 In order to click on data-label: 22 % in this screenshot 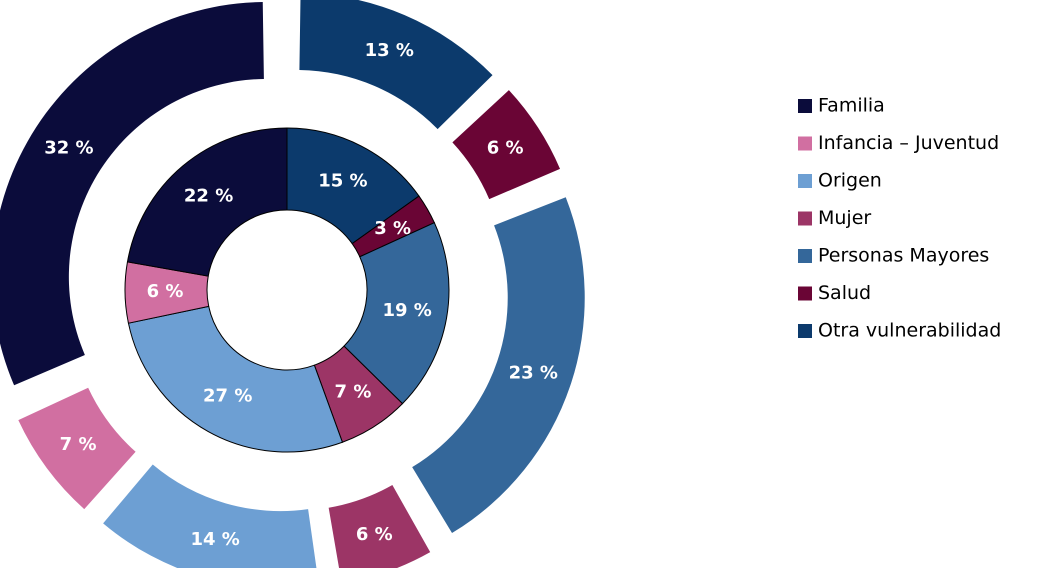, I will do `click(208, 196)`.